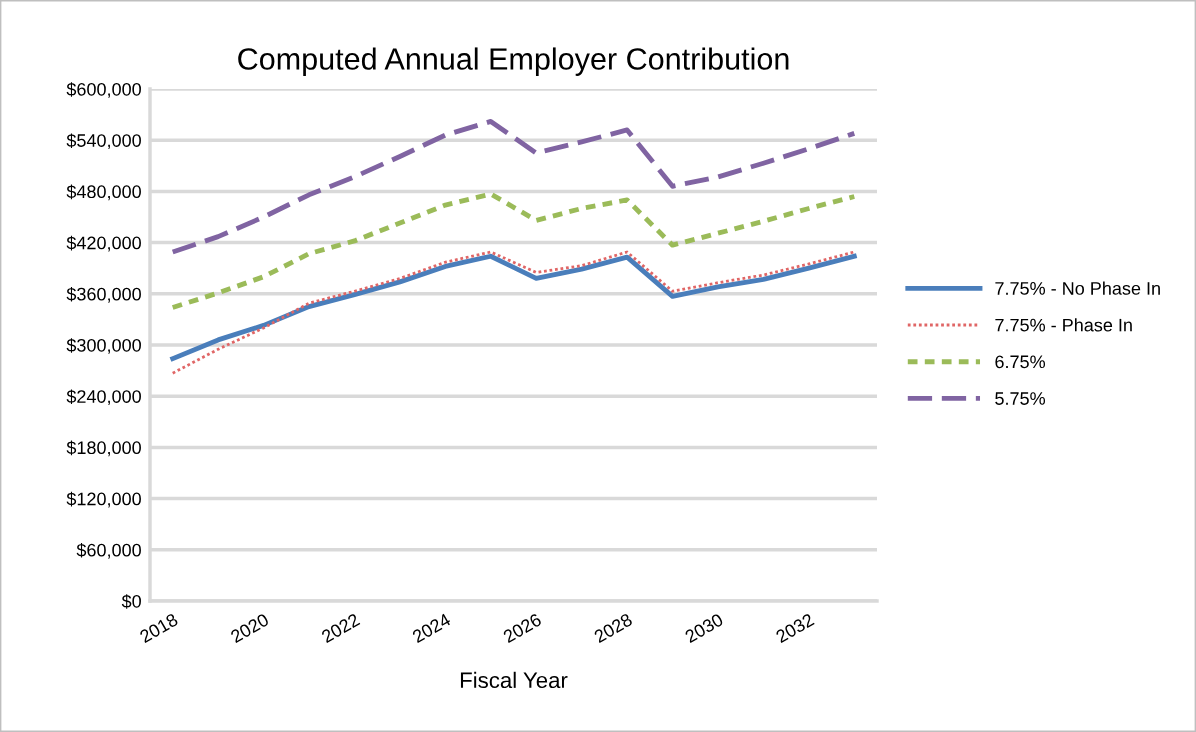 The height and width of the screenshot is (732, 1196). Describe the element at coordinates (513, 61) in the screenshot. I see `chart-title: Computed Annual Employer Contribution` at that location.